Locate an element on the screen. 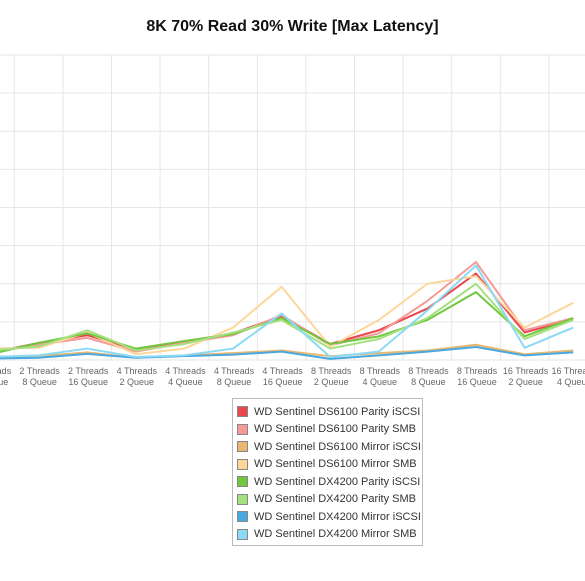  legend-label: WD Sentinel DX4200 Parity SMB is located at coordinates (335, 499).